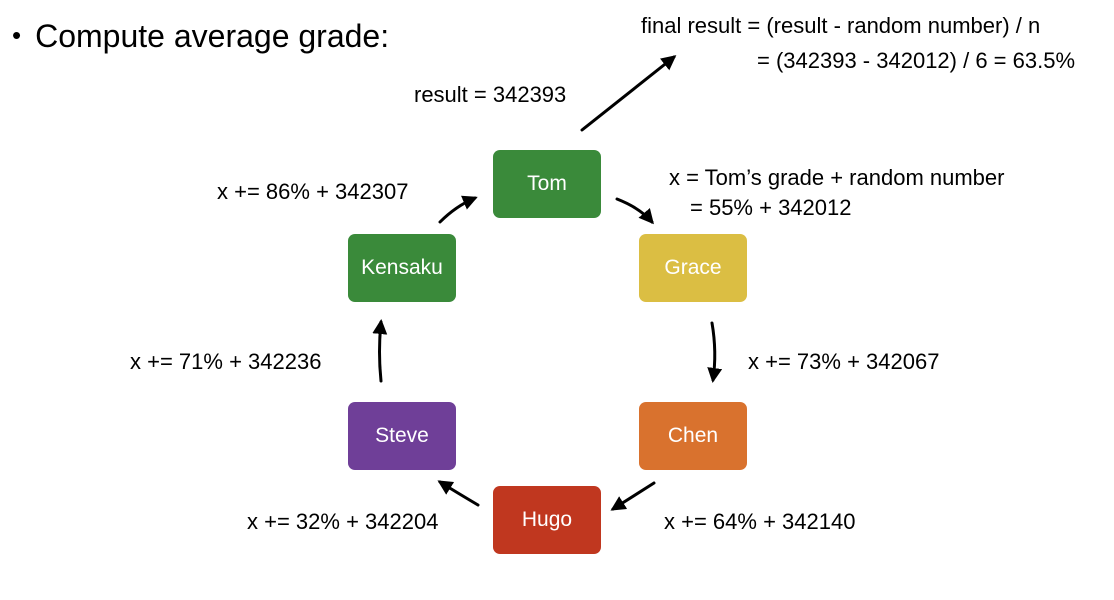 The height and width of the screenshot is (600, 1114). What do you see at coordinates (380, 351) in the screenshot?
I see `arrow-steve-to-kensaku` at bounding box center [380, 351].